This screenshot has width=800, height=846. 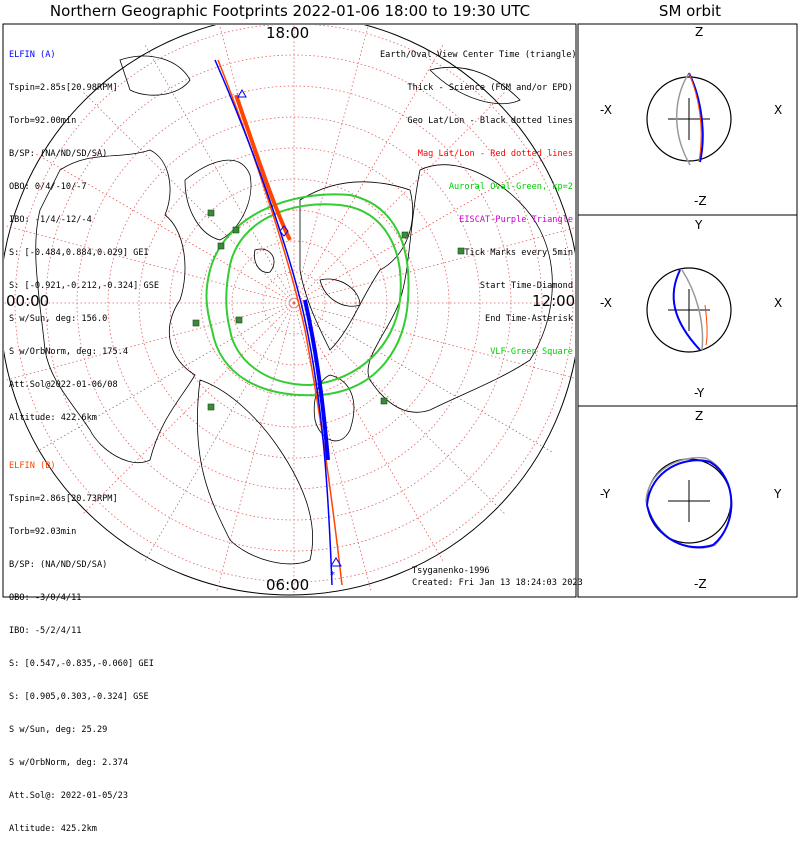 I want to click on elfin-a-view-center-triangle, so click(x=242, y=93).